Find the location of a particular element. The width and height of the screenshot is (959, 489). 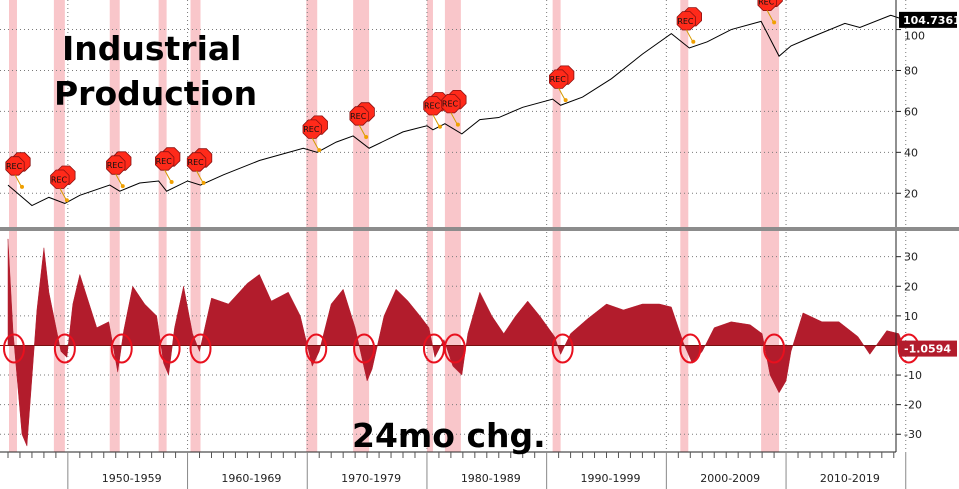

top-y-tick-label: 20 is located at coordinates (911, 193).